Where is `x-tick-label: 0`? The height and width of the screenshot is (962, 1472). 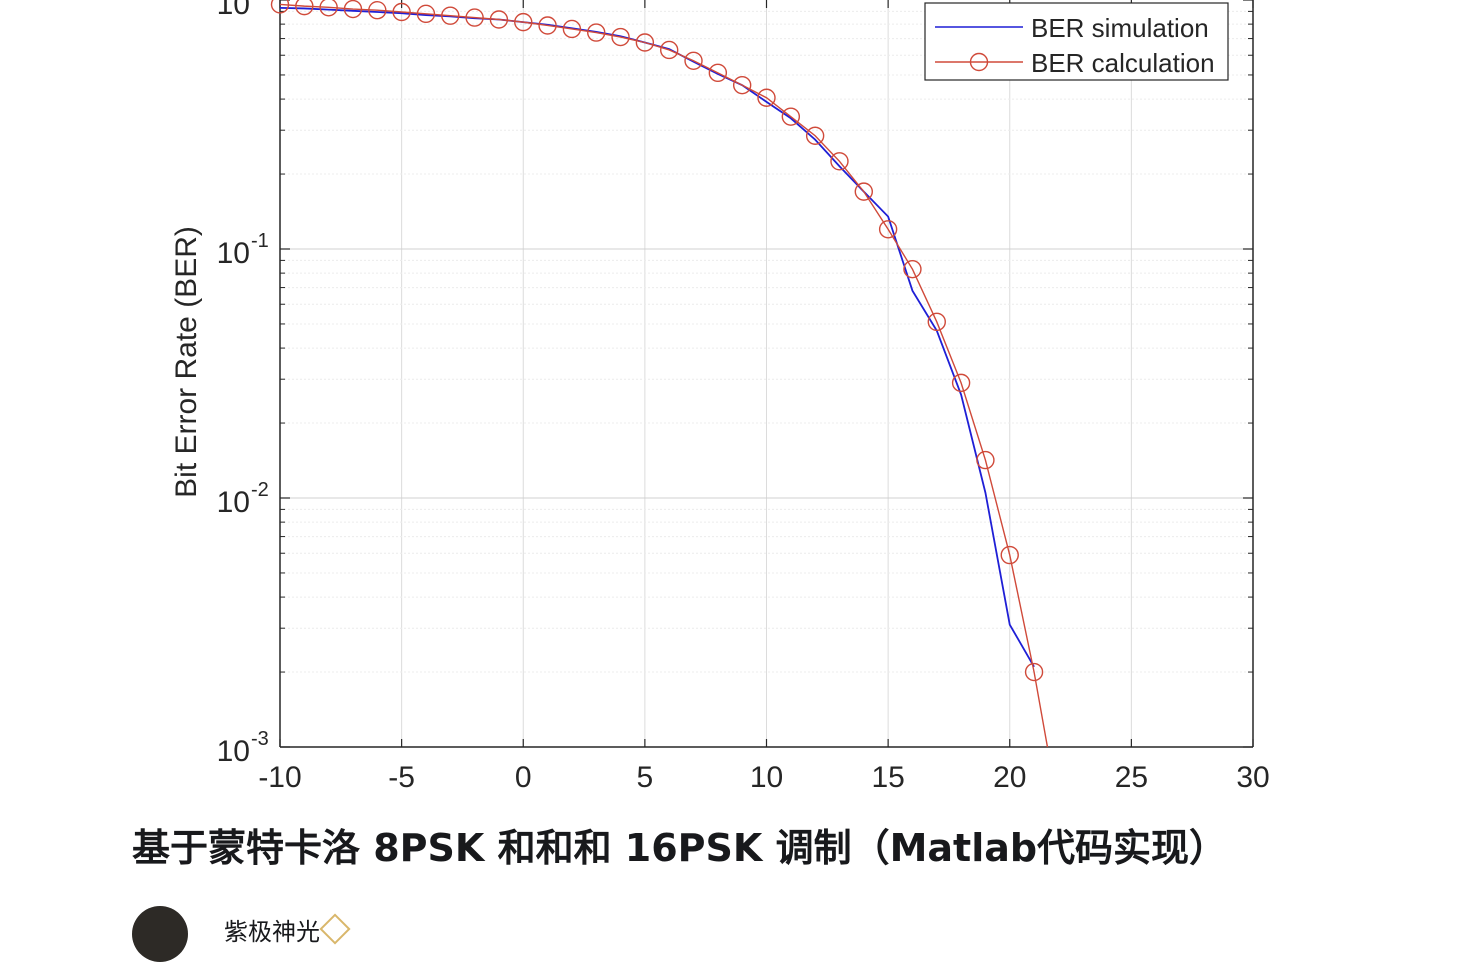
x-tick-label: 0 is located at coordinates (523, 775).